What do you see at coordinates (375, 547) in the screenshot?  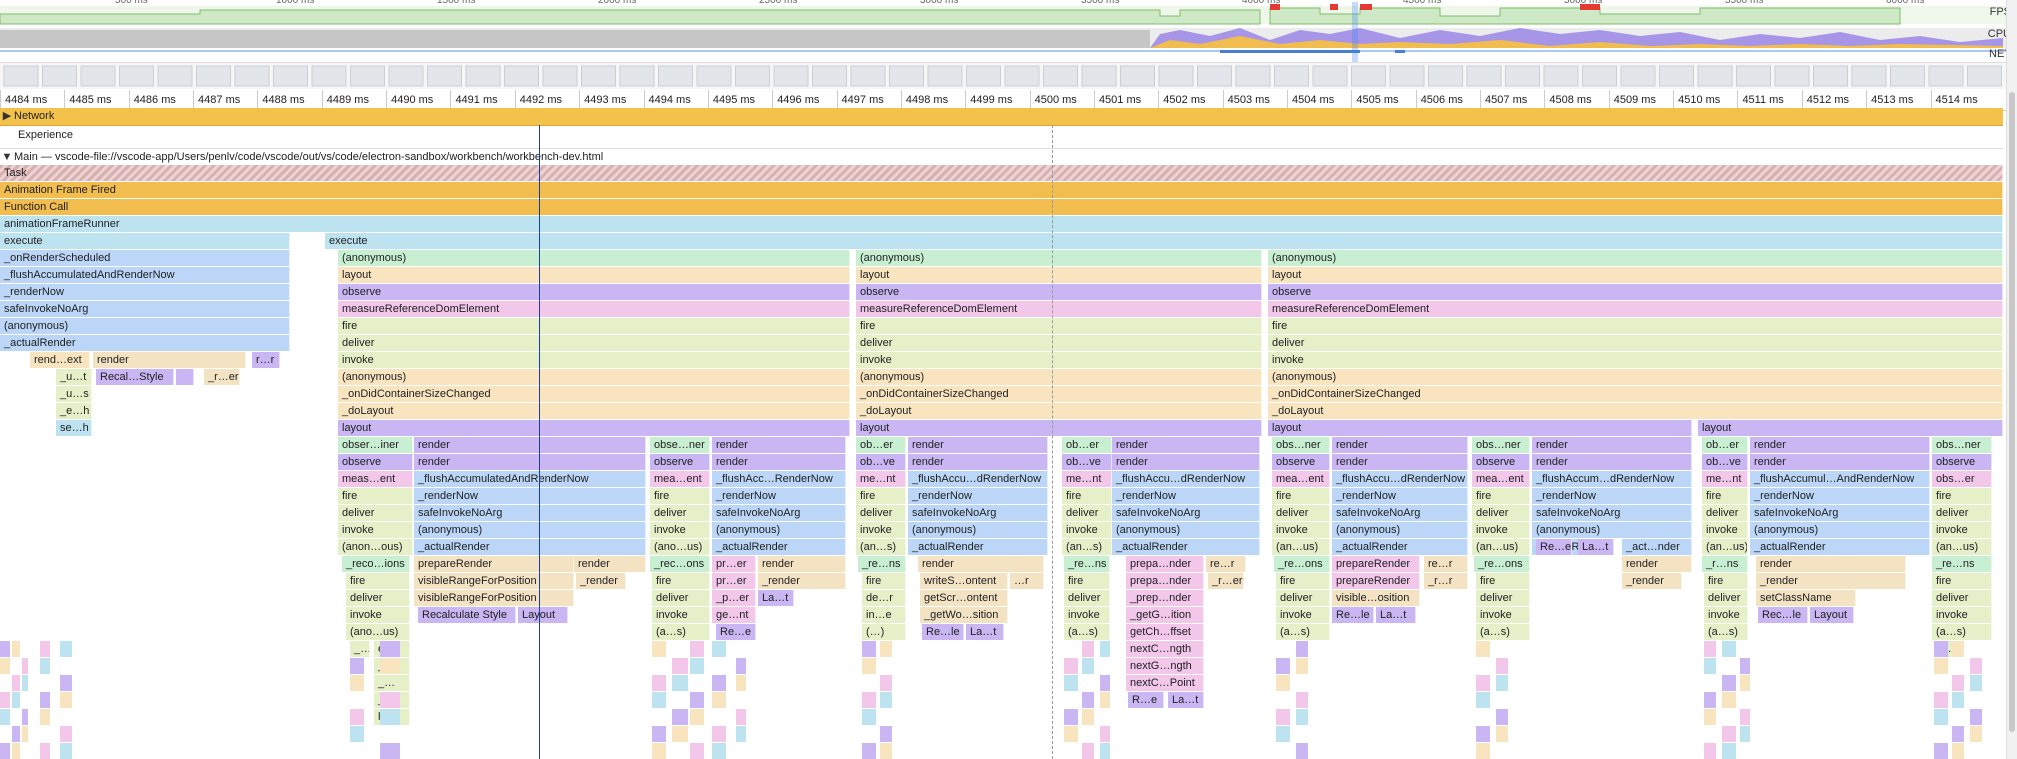 I see `flame-event: (anon…ous)` at bounding box center [375, 547].